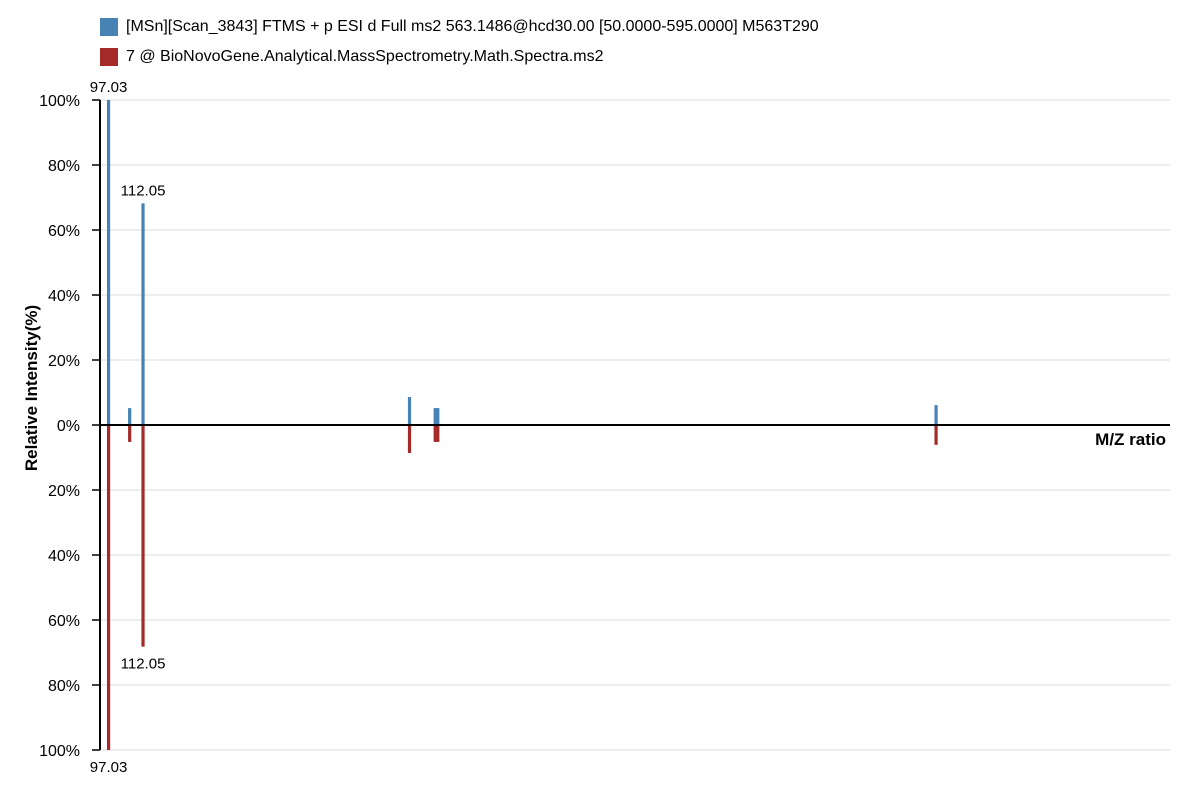 Image resolution: width=1200 pixels, height=800 pixels. I want to click on y-tick-label: 0%, so click(68, 426).